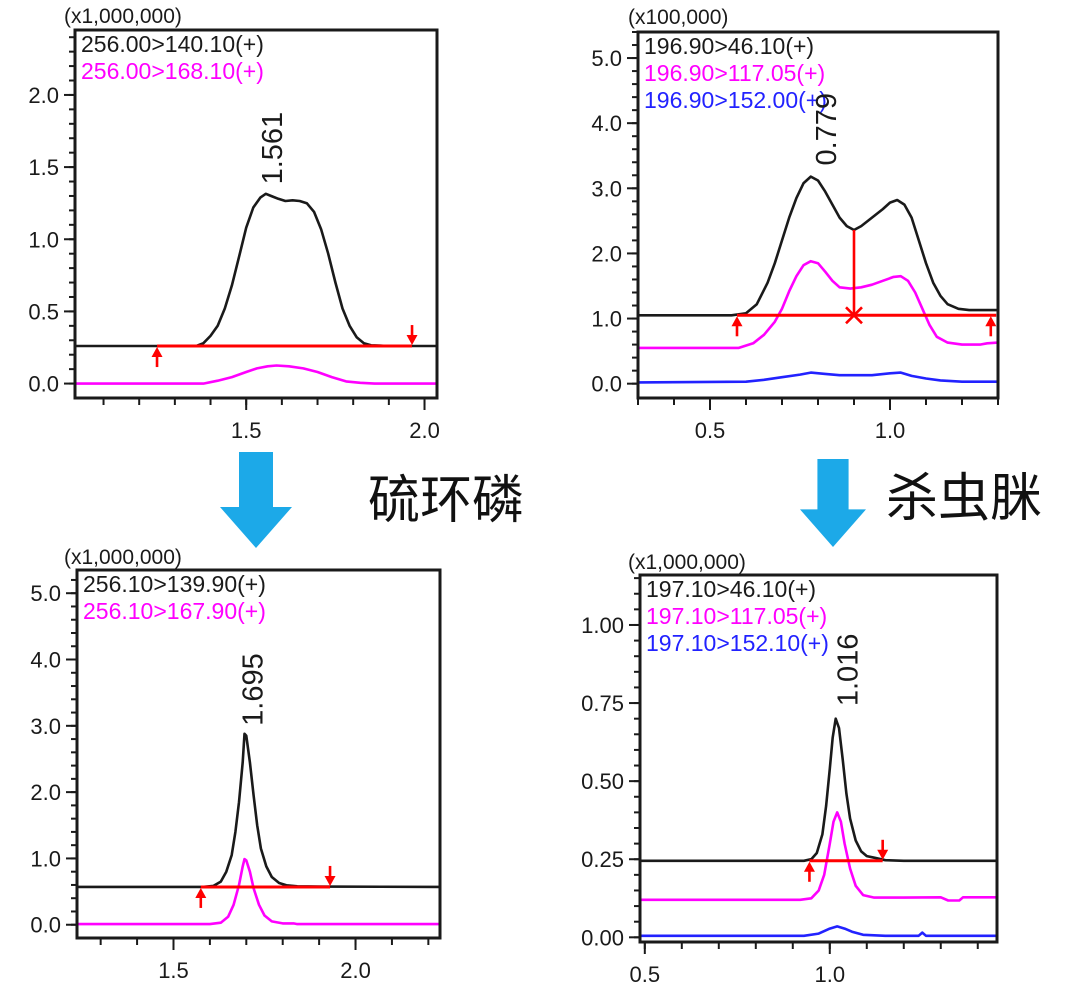 The image size is (1080, 1006). What do you see at coordinates (602, 703) in the screenshot?
I see `y-axis-tick-label: 0.75` at bounding box center [602, 703].